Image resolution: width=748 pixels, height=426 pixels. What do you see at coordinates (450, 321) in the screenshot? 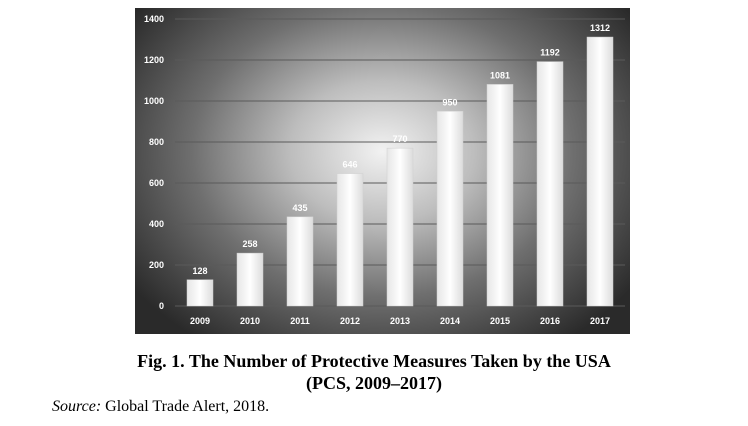
I see `x-tick-label: 2014` at bounding box center [450, 321].